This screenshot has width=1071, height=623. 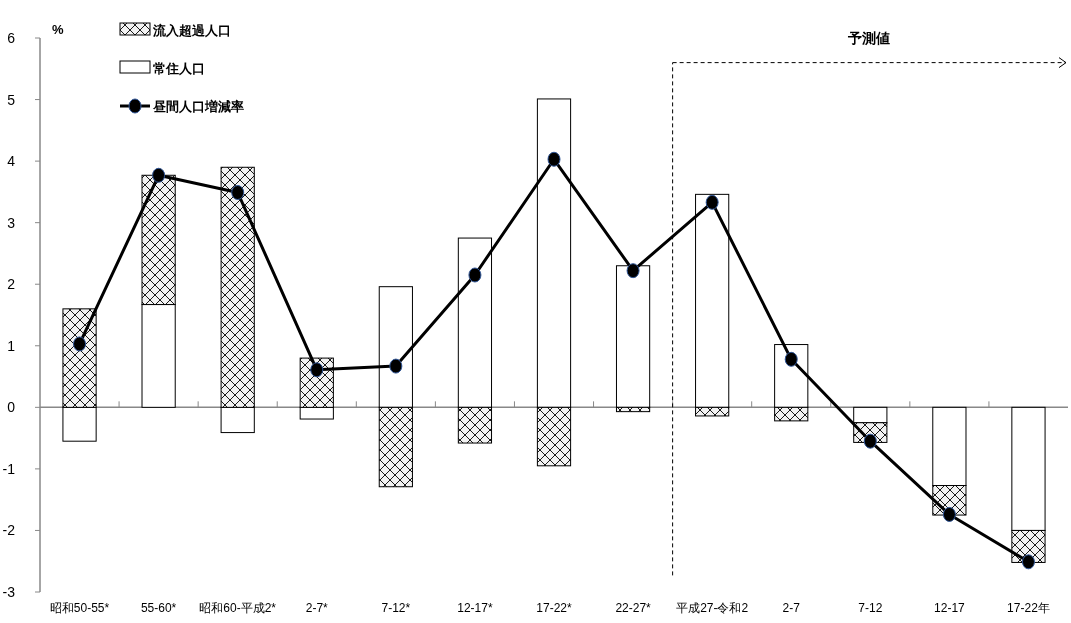 What do you see at coordinates (179, 68) in the screenshot?
I see `legend-label: 常住人口` at bounding box center [179, 68].